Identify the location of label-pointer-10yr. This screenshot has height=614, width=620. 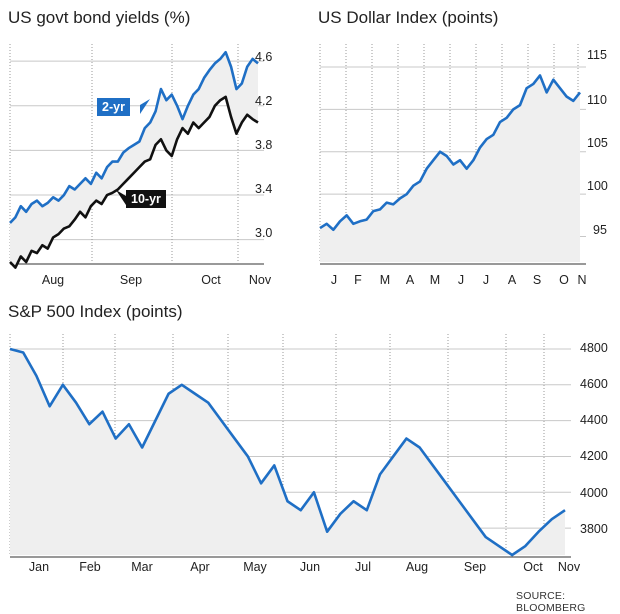
(121, 197).